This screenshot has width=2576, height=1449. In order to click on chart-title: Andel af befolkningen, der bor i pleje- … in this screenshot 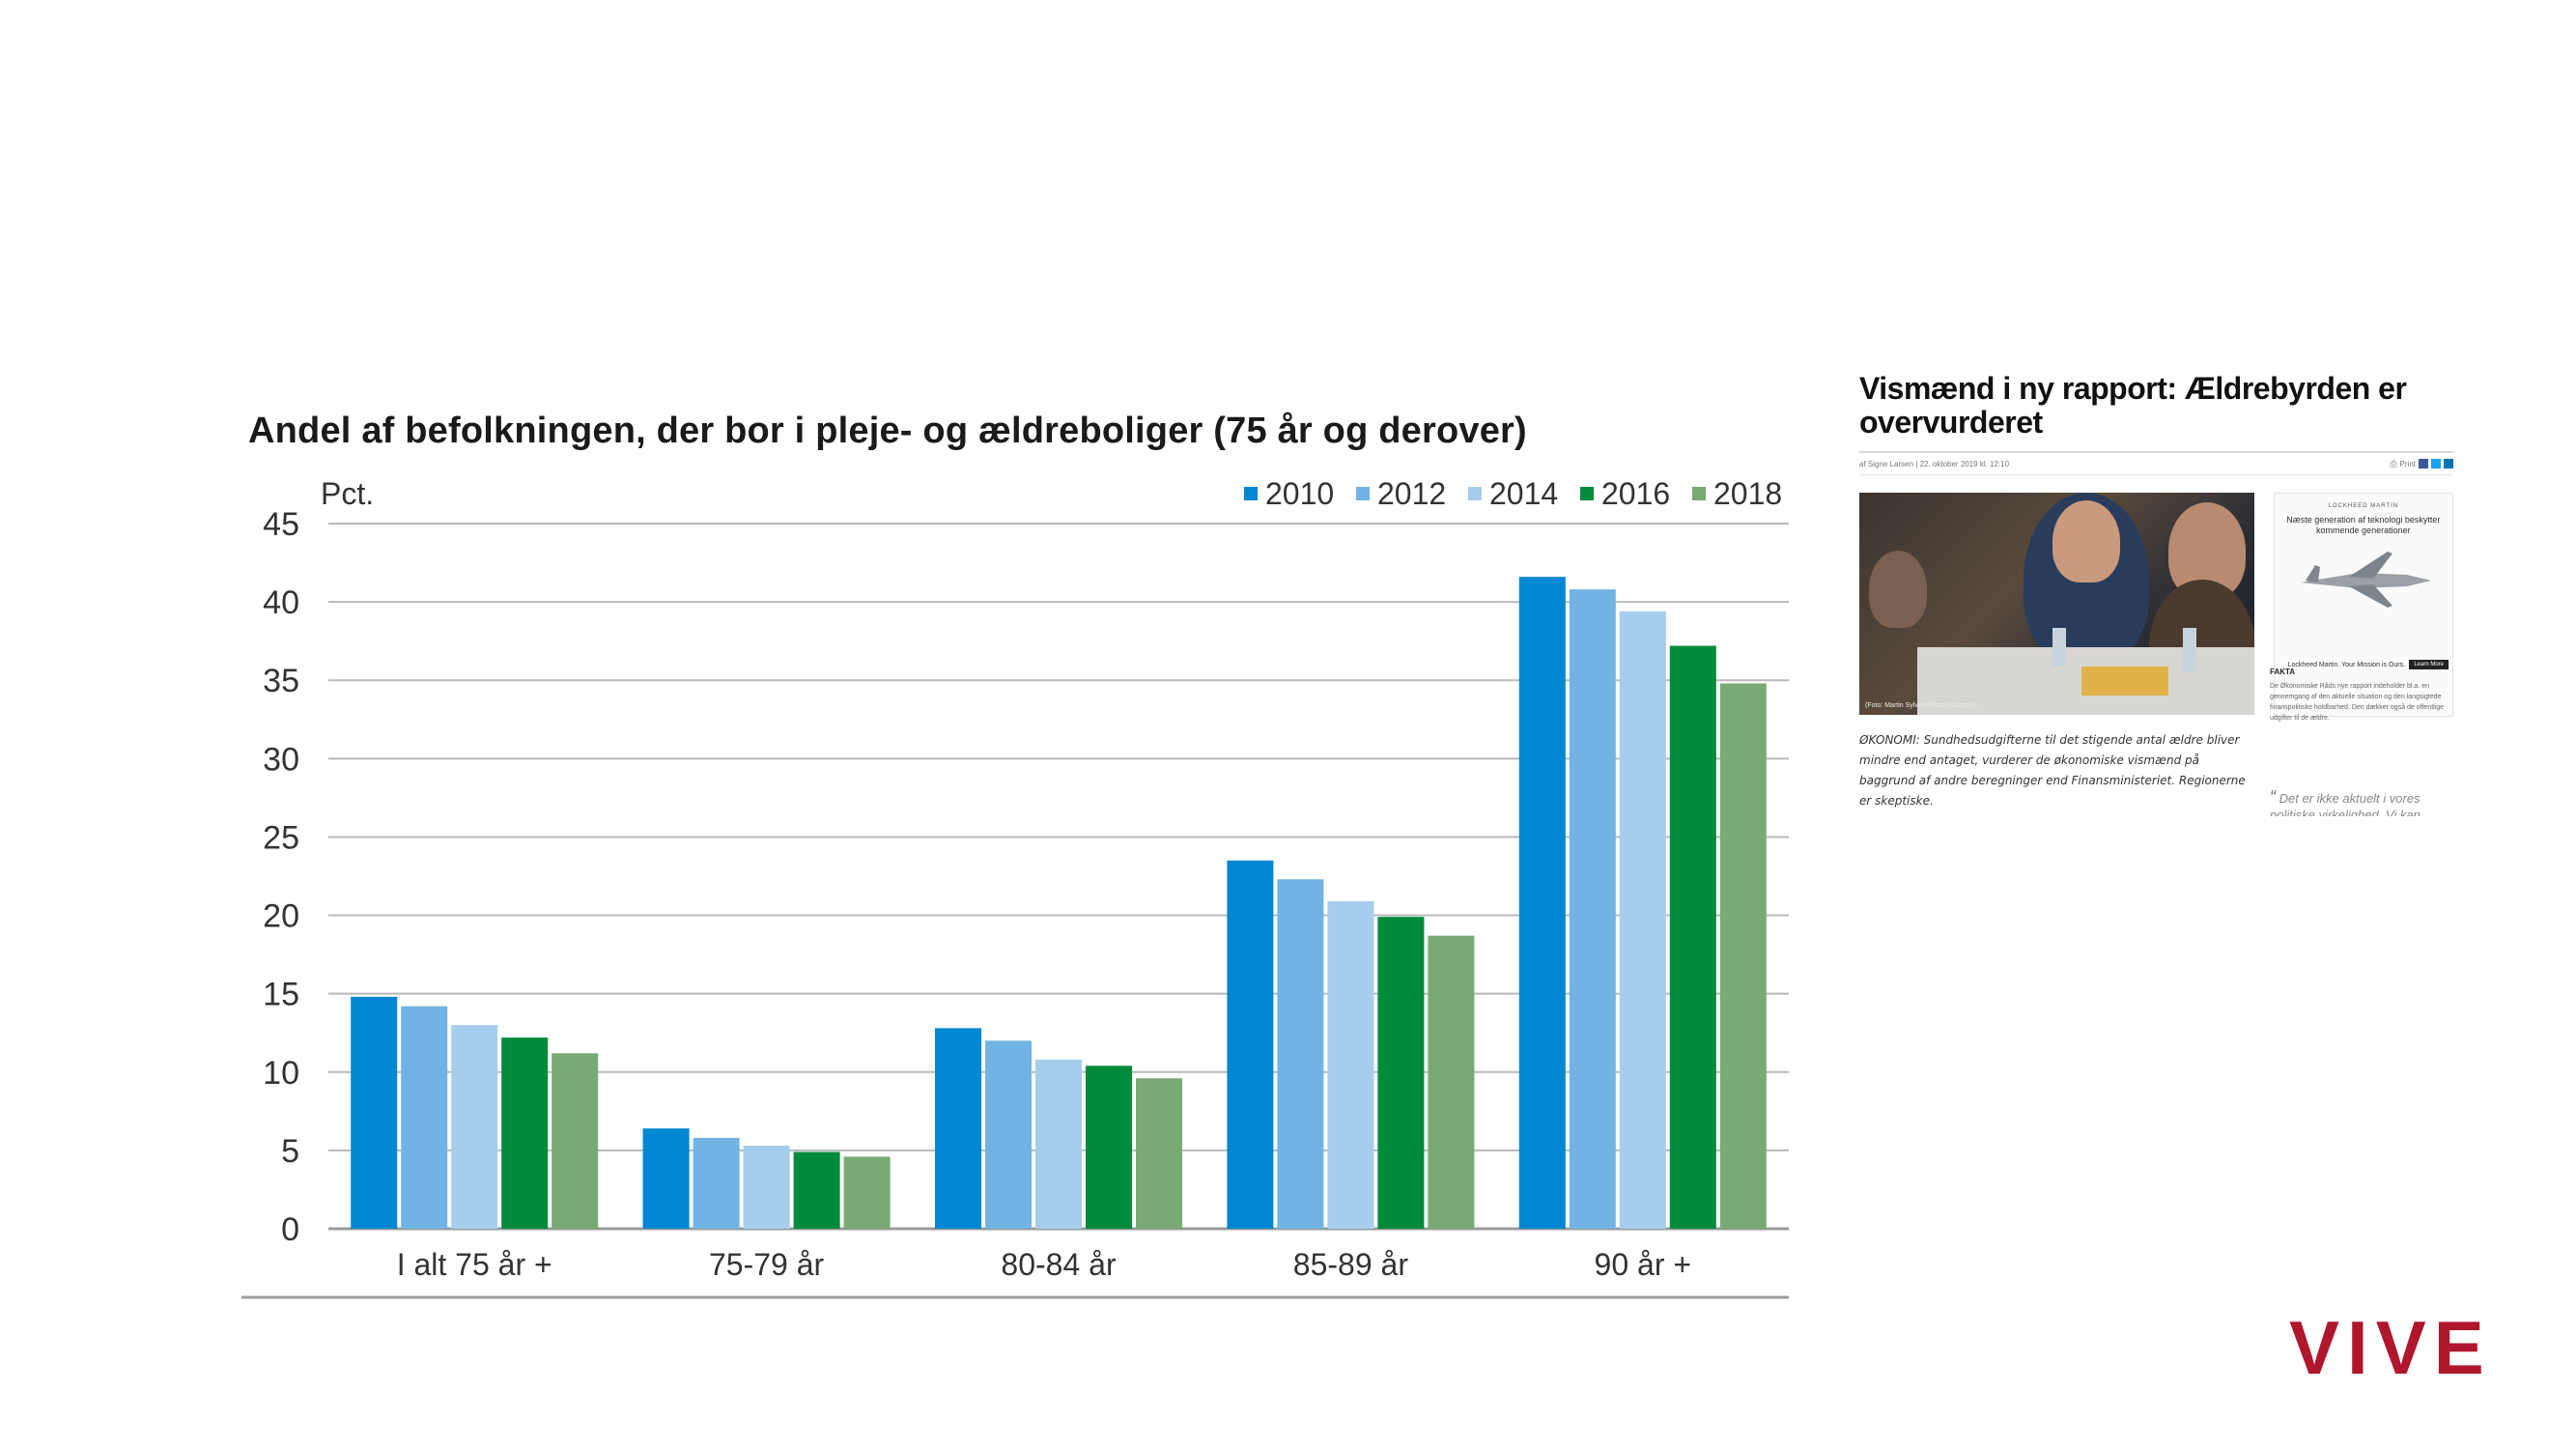, I will do `click(887, 431)`.